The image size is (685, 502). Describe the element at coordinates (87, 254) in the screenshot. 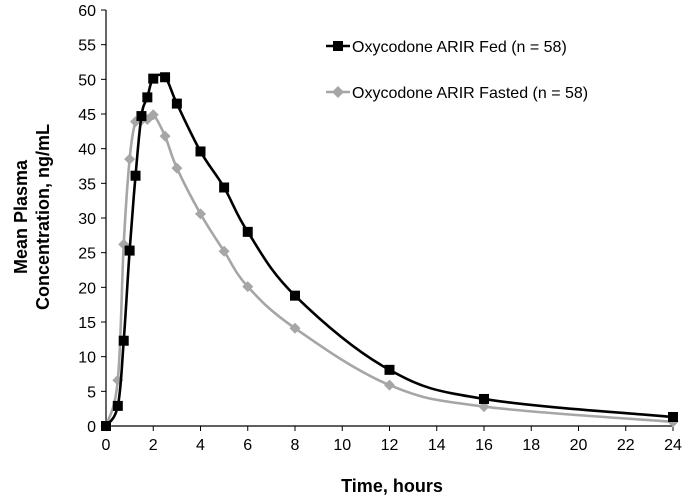

I see `y-tick-label: 25` at that location.